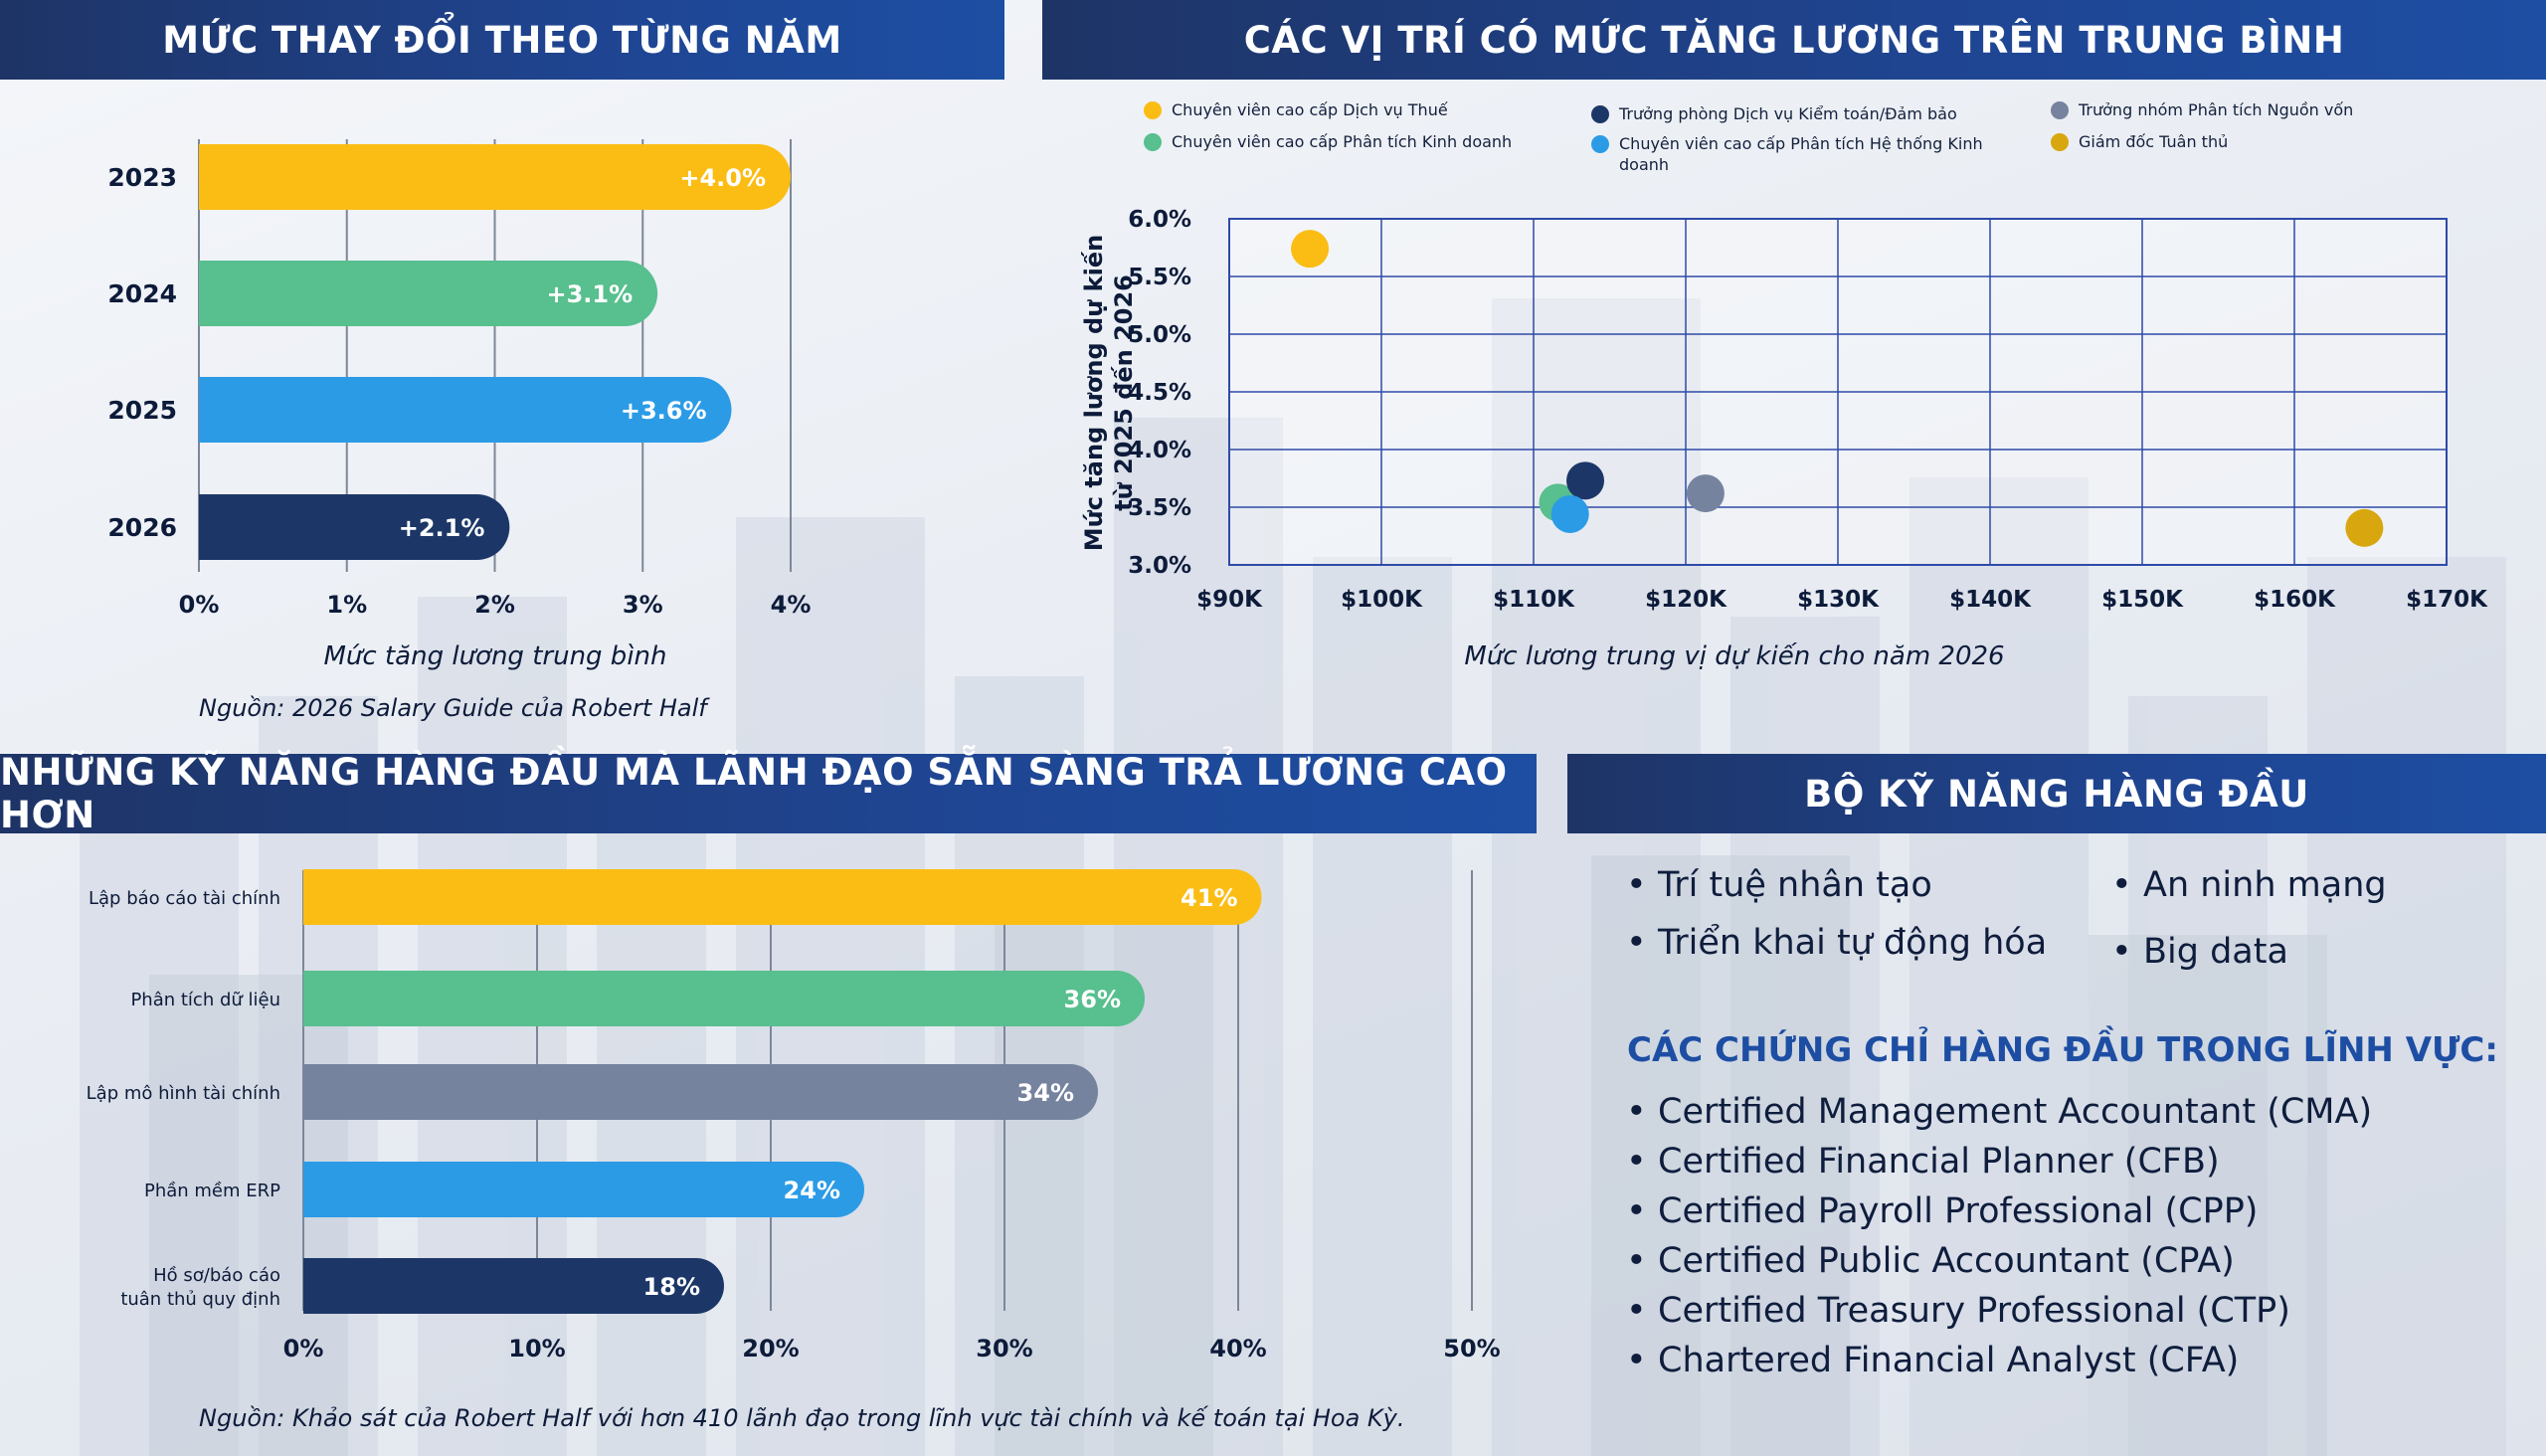 The image size is (2546, 1456). What do you see at coordinates (1930, 1261) in the screenshot?
I see `certification-item: Certified Public Accountant (CPA)` at bounding box center [1930, 1261].